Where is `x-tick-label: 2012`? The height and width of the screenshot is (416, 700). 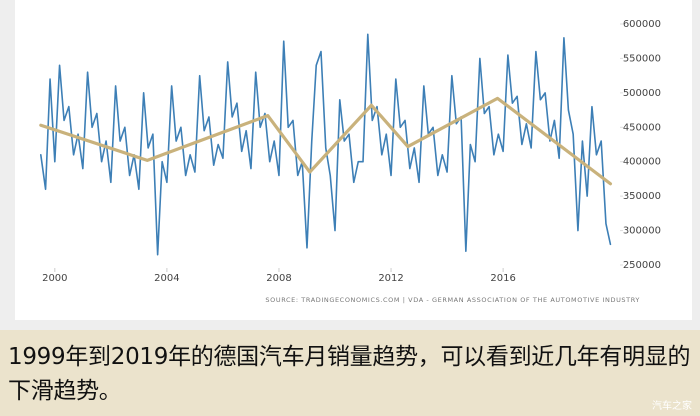 x-tick-label: 2012 is located at coordinates (390, 278).